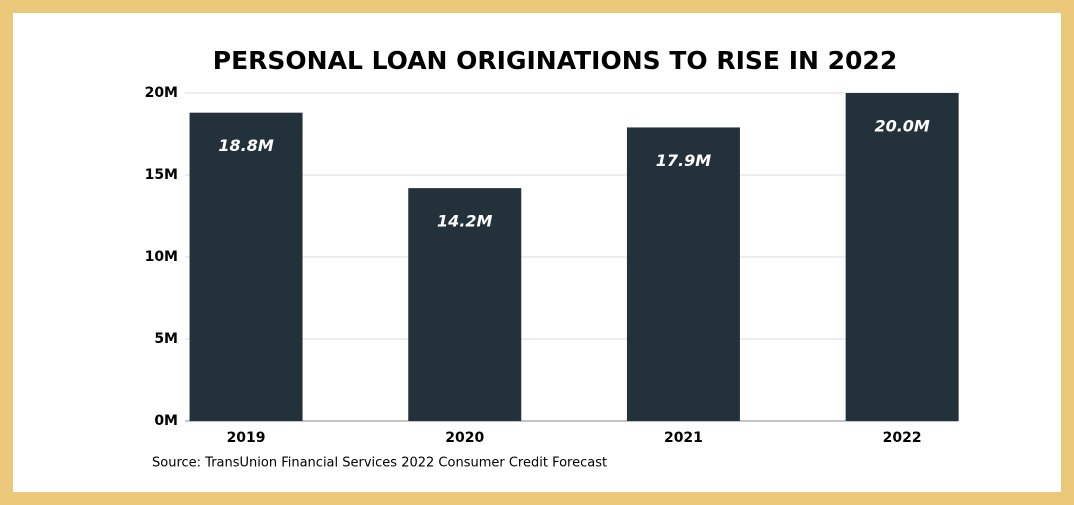 This screenshot has height=505, width=1074. What do you see at coordinates (161, 175) in the screenshot?
I see `y-tick-label: 15M` at bounding box center [161, 175].